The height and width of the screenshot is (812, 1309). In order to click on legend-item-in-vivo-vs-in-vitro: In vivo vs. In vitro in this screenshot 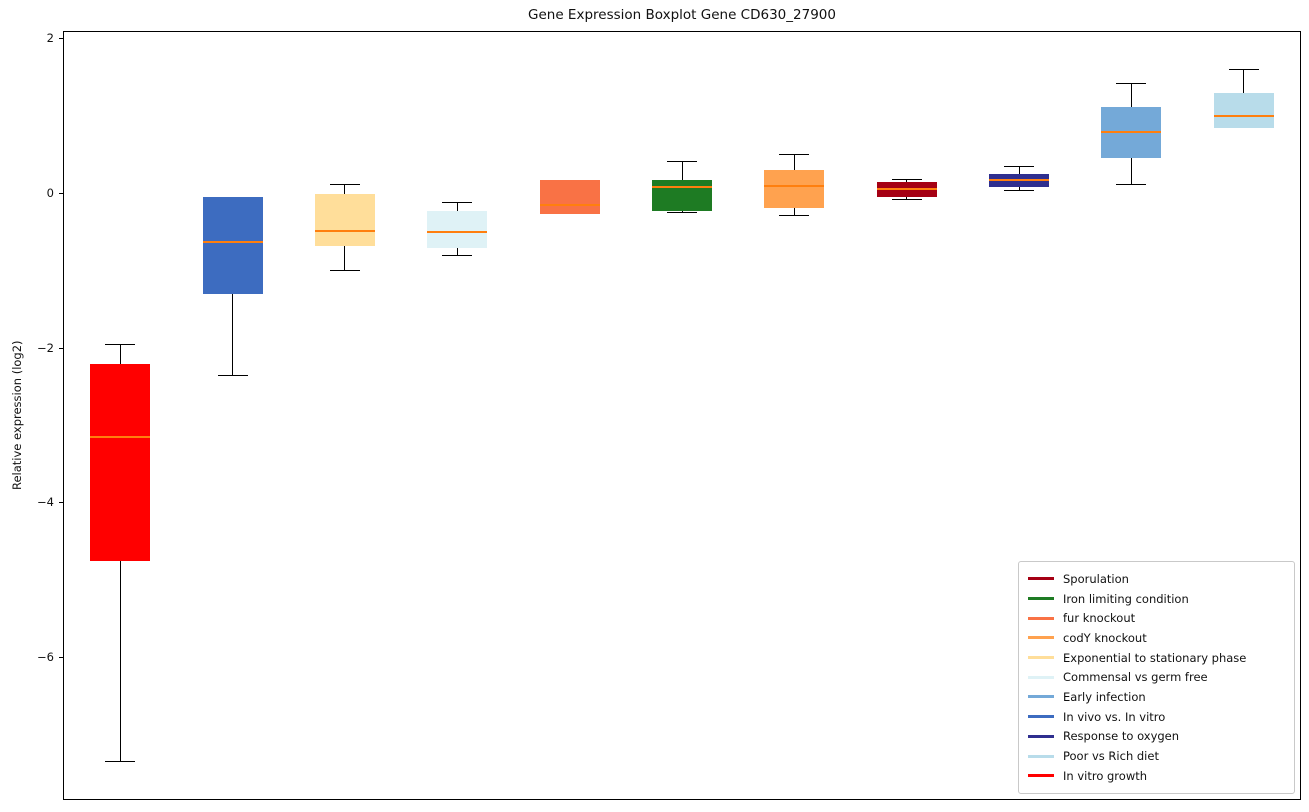, I will do `click(1156, 717)`.